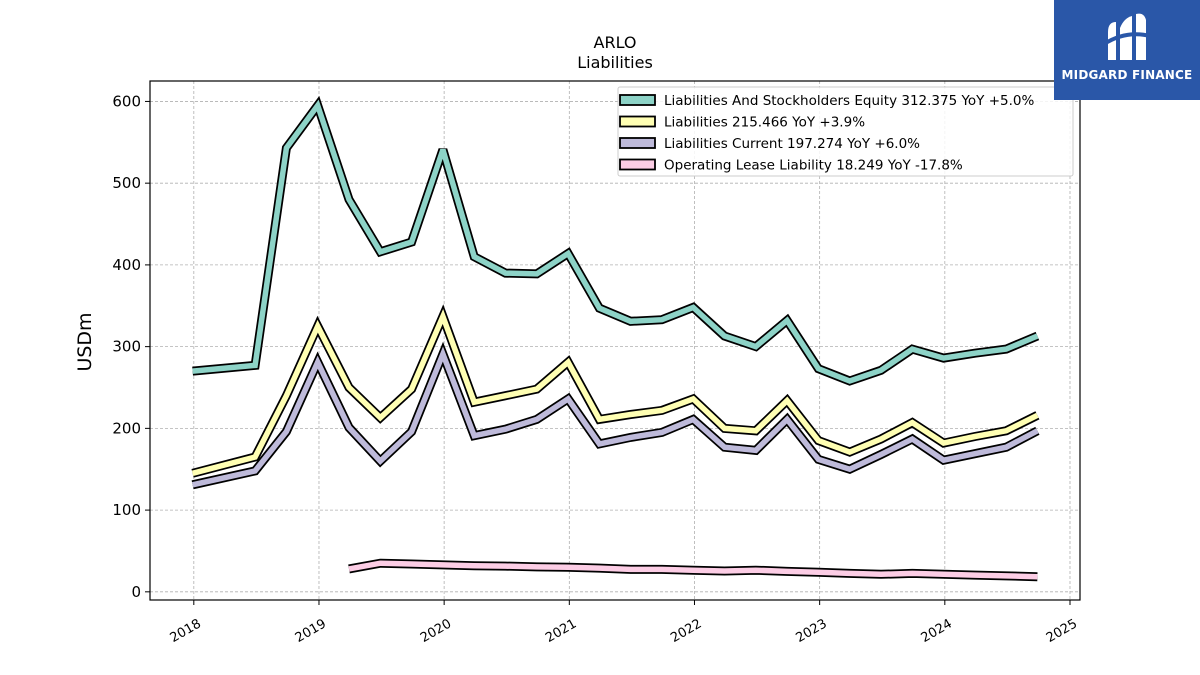 The image size is (1200, 675). Describe the element at coordinates (1062, 631) in the screenshot. I see `x-tick-label: 2025` at that location.